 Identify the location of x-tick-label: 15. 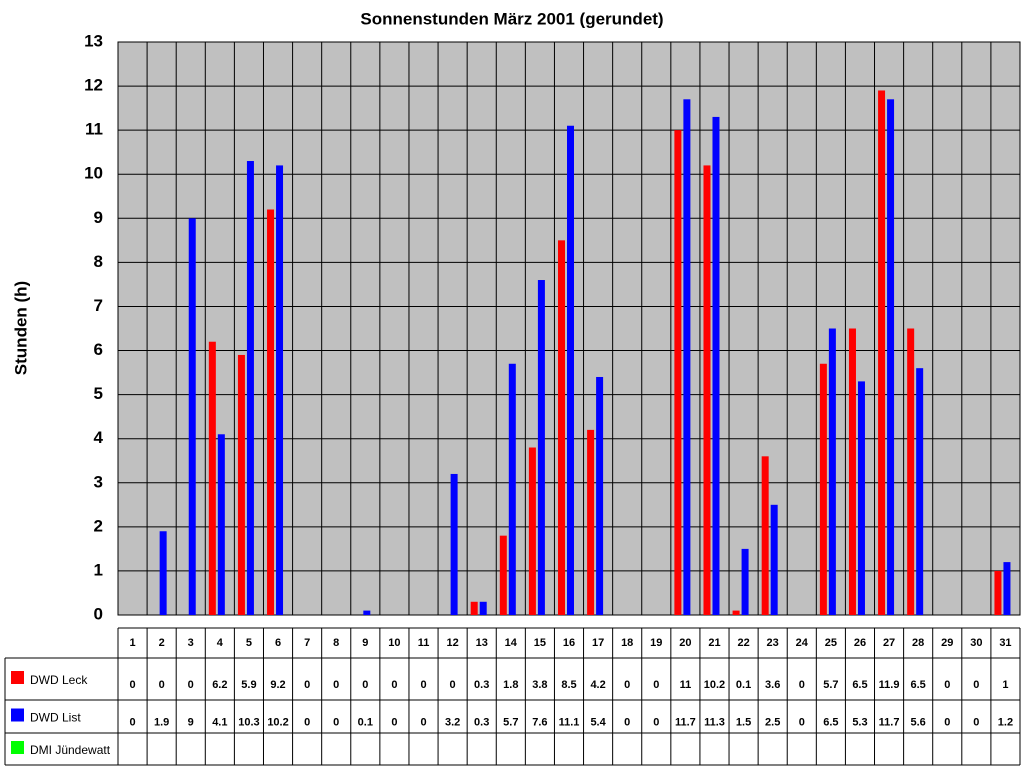
(540, 643).